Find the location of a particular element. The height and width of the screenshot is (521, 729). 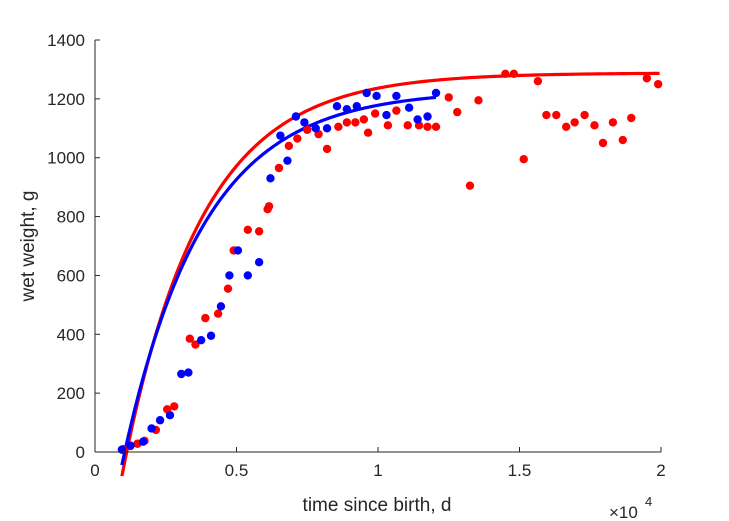

y-tick-label: 600 is located at coordinates (71, 275).